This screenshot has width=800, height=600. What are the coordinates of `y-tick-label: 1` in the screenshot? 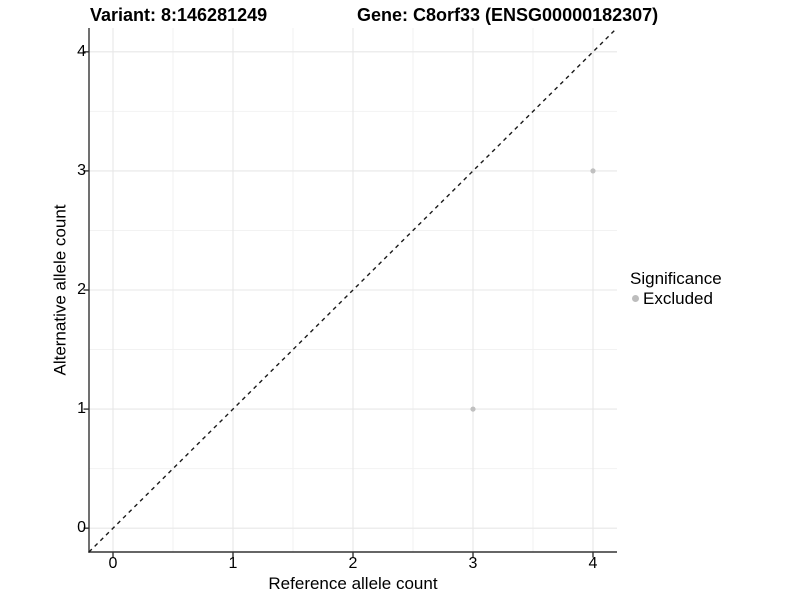 It's located at (81, 409).